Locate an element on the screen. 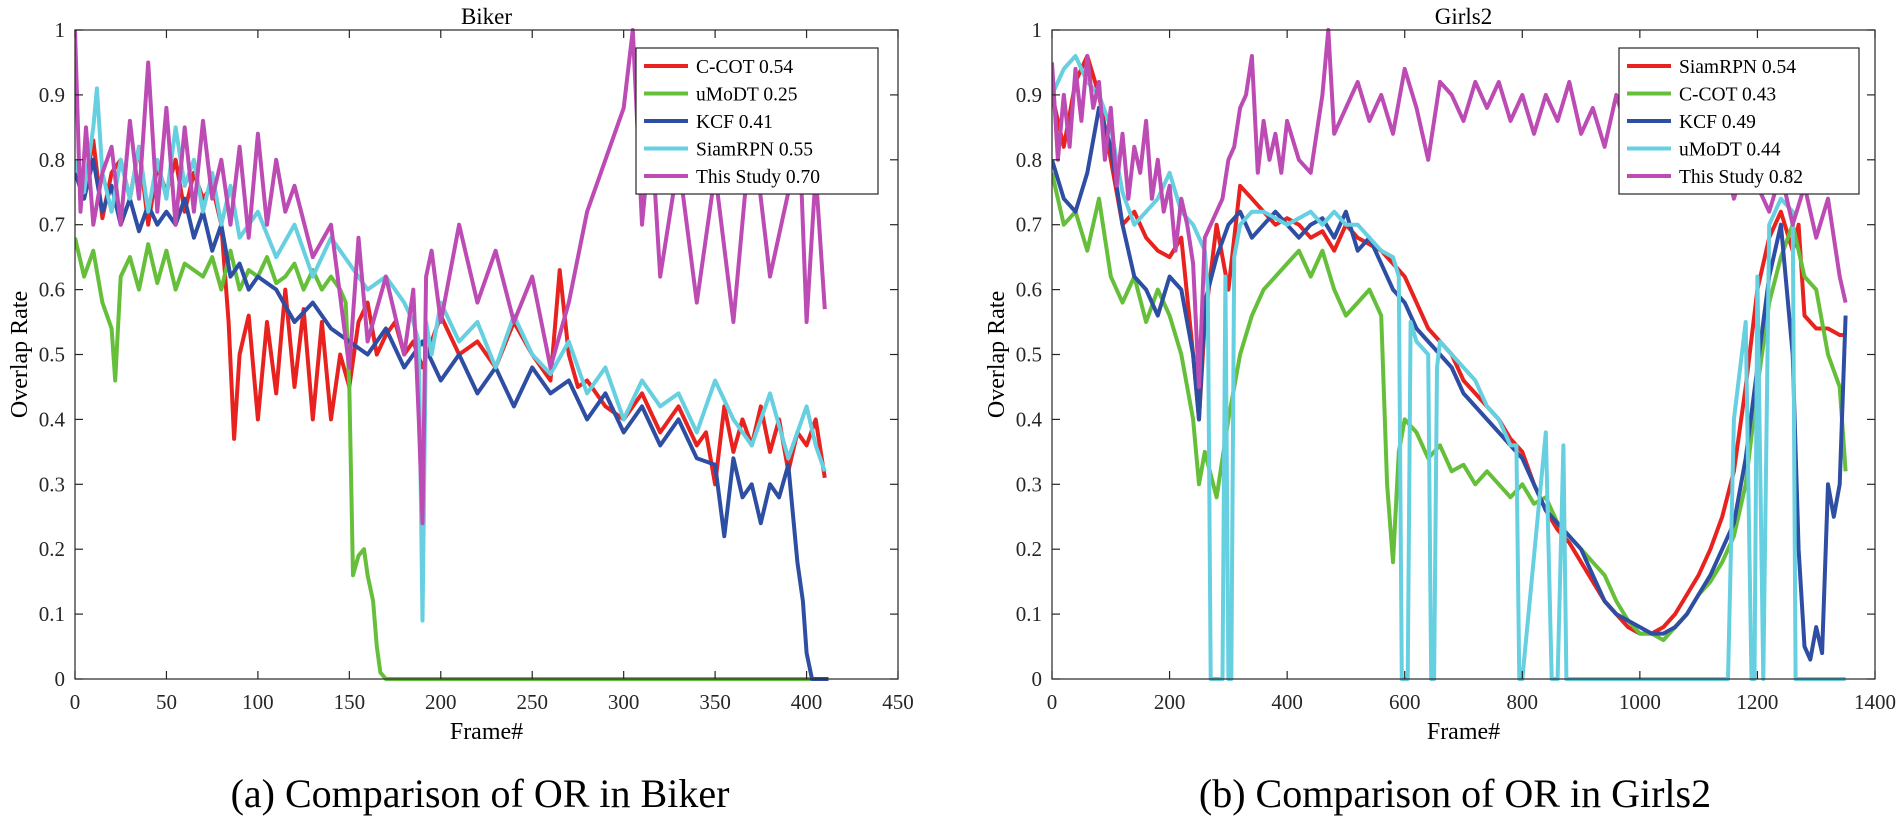 This screenshot has height=821, width=1900. legend-label-4: This Study 0.70 is located at coordinates (758, 177).